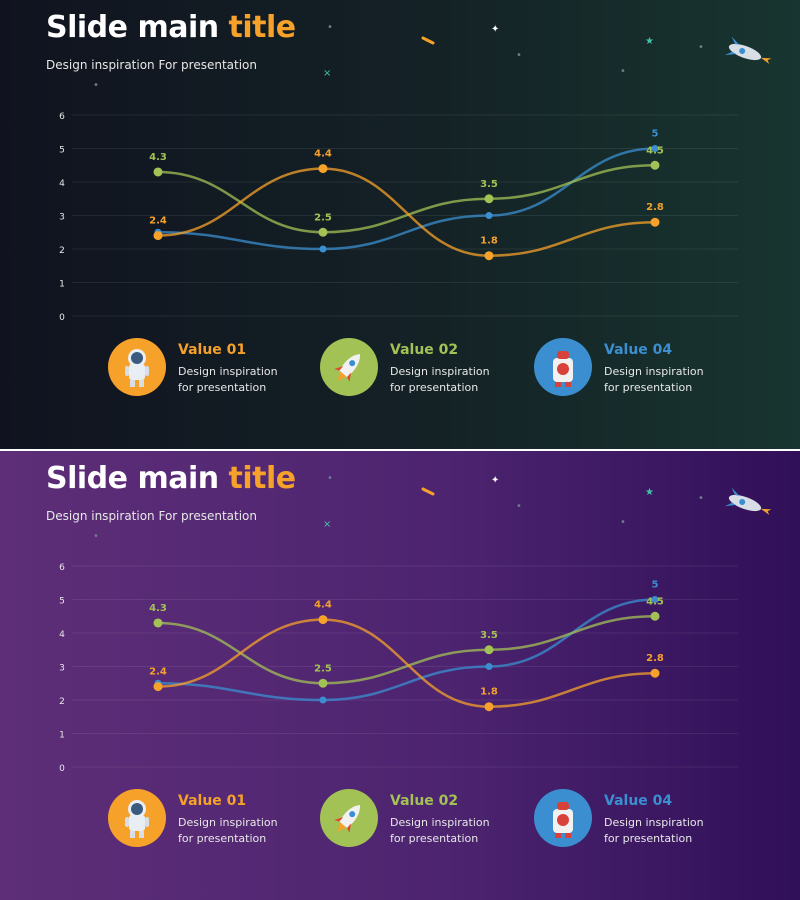  I want to click on data-label: 5, so click(655, 134).